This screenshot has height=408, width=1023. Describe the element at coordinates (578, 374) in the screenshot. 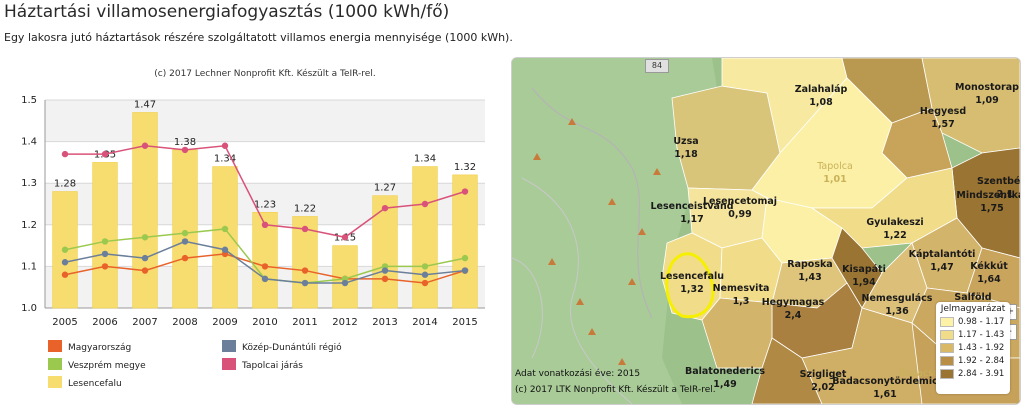

I see `map-data-year: Adat vonatkozási éve: 2015` at that location.